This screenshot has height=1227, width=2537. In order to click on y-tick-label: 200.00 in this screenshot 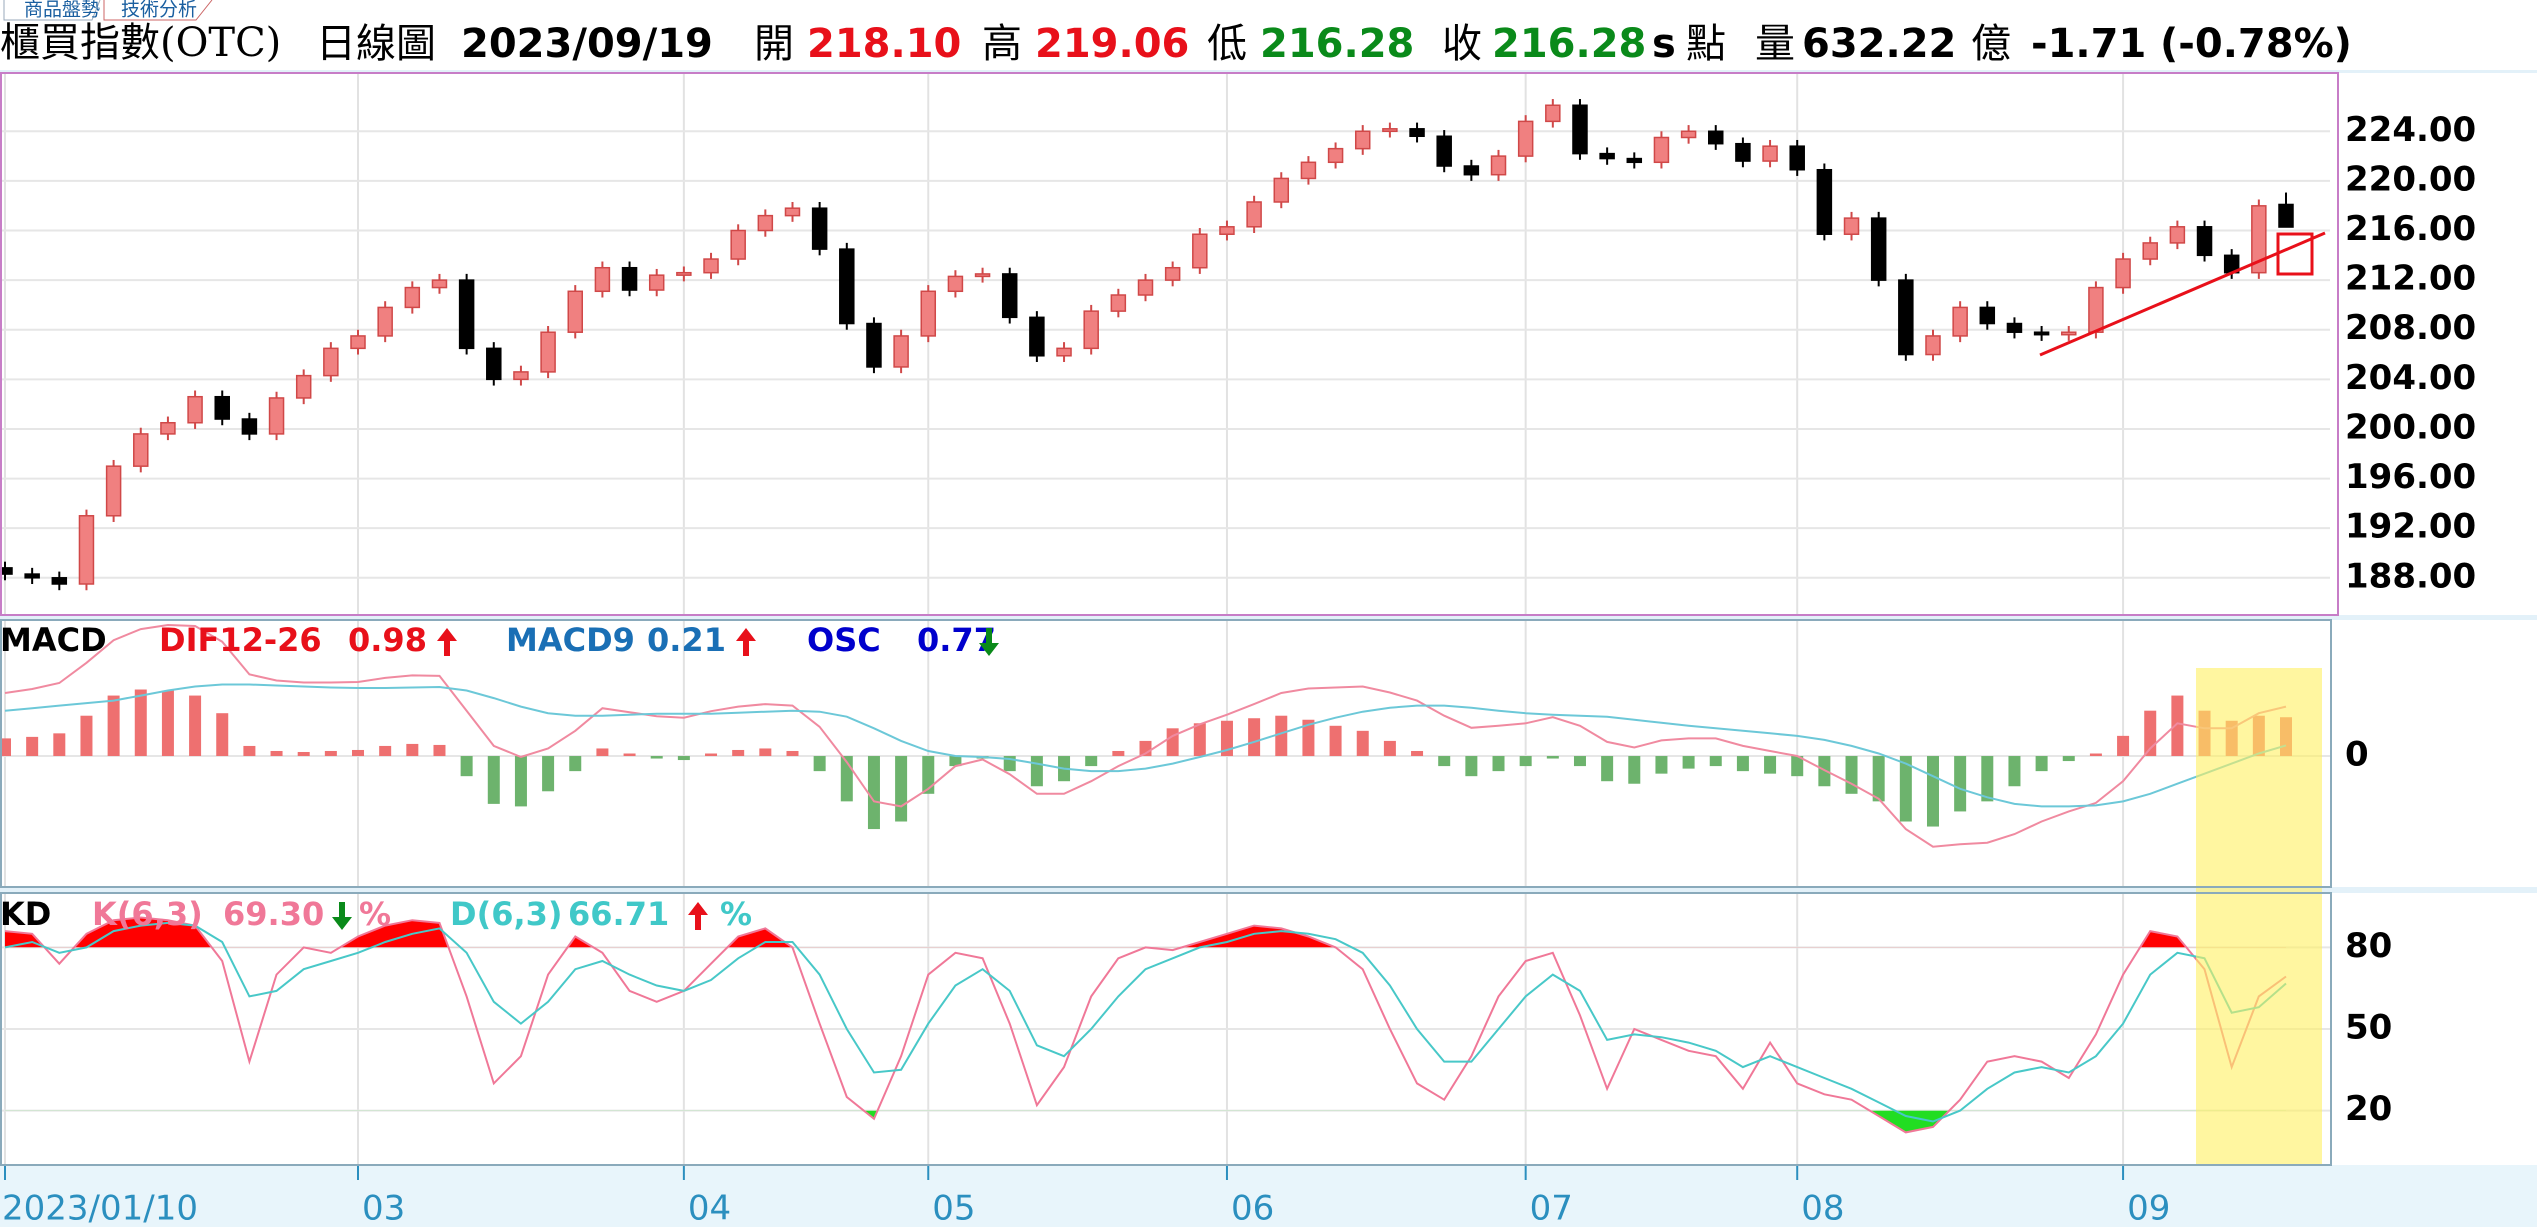, I will do `click(2410, 427)`.